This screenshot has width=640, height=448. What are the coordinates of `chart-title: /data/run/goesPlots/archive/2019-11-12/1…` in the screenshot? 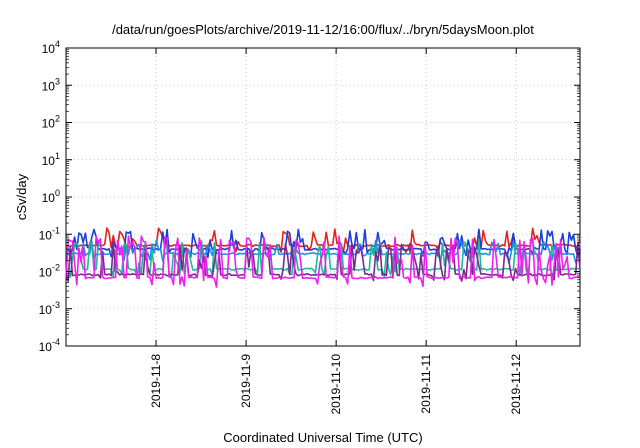 It's located at (323, 29).